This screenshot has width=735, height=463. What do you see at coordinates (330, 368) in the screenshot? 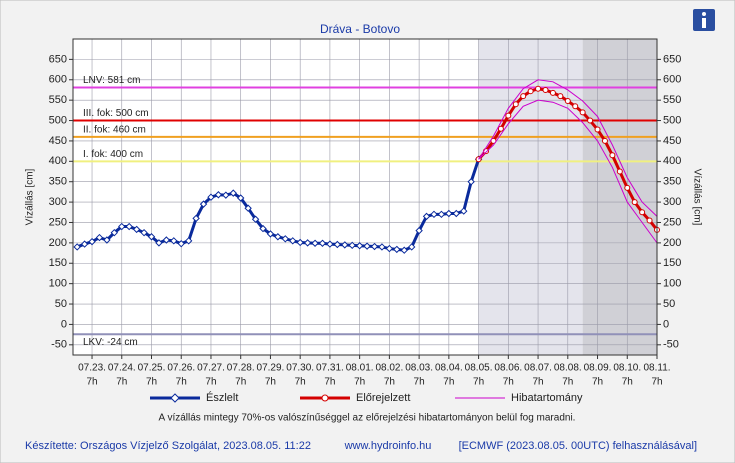
I see `x-tick-label: 07.31.` at bounding box center [330, 368].